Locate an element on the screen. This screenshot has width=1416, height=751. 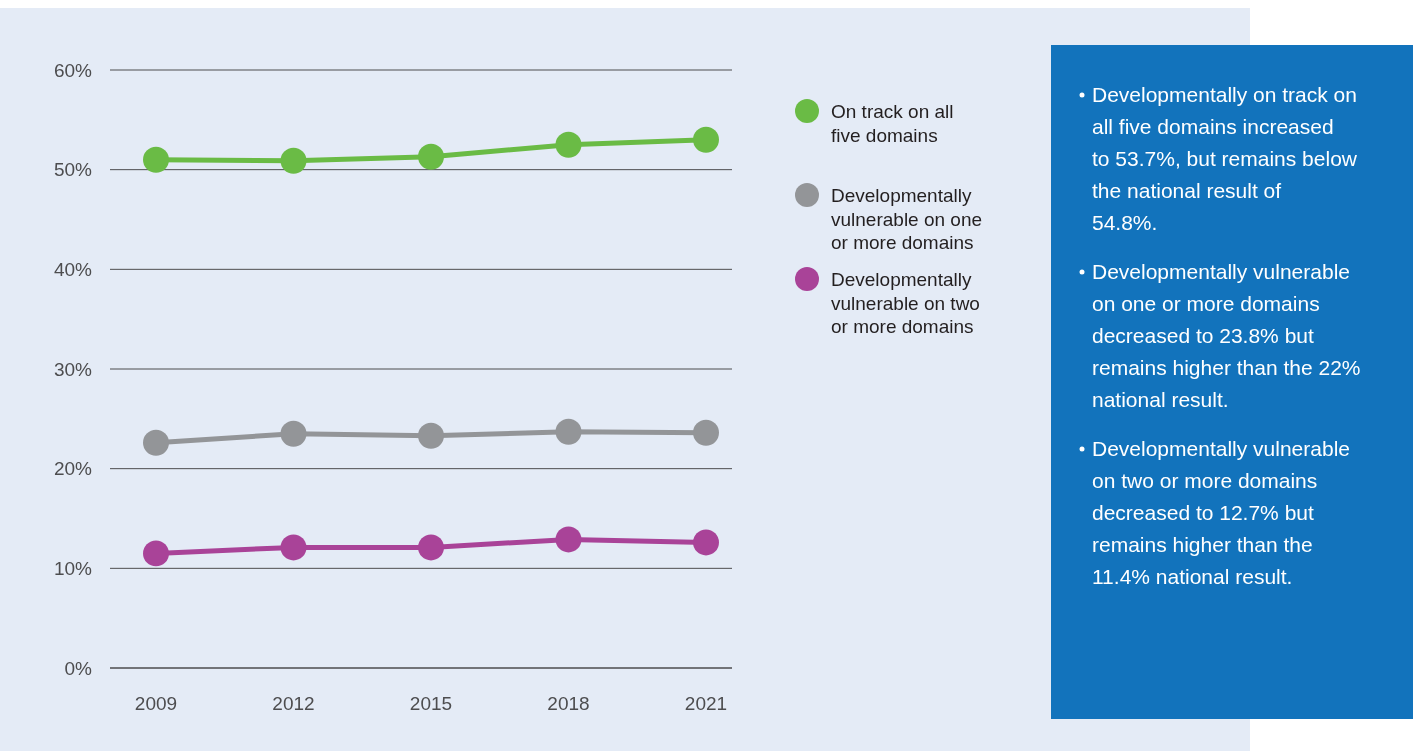
text: Developmentally vulnerable on two or more domains decreased to 12.7% but remains higher than the 11.4% national result. is located at coordinates (1221, 512).